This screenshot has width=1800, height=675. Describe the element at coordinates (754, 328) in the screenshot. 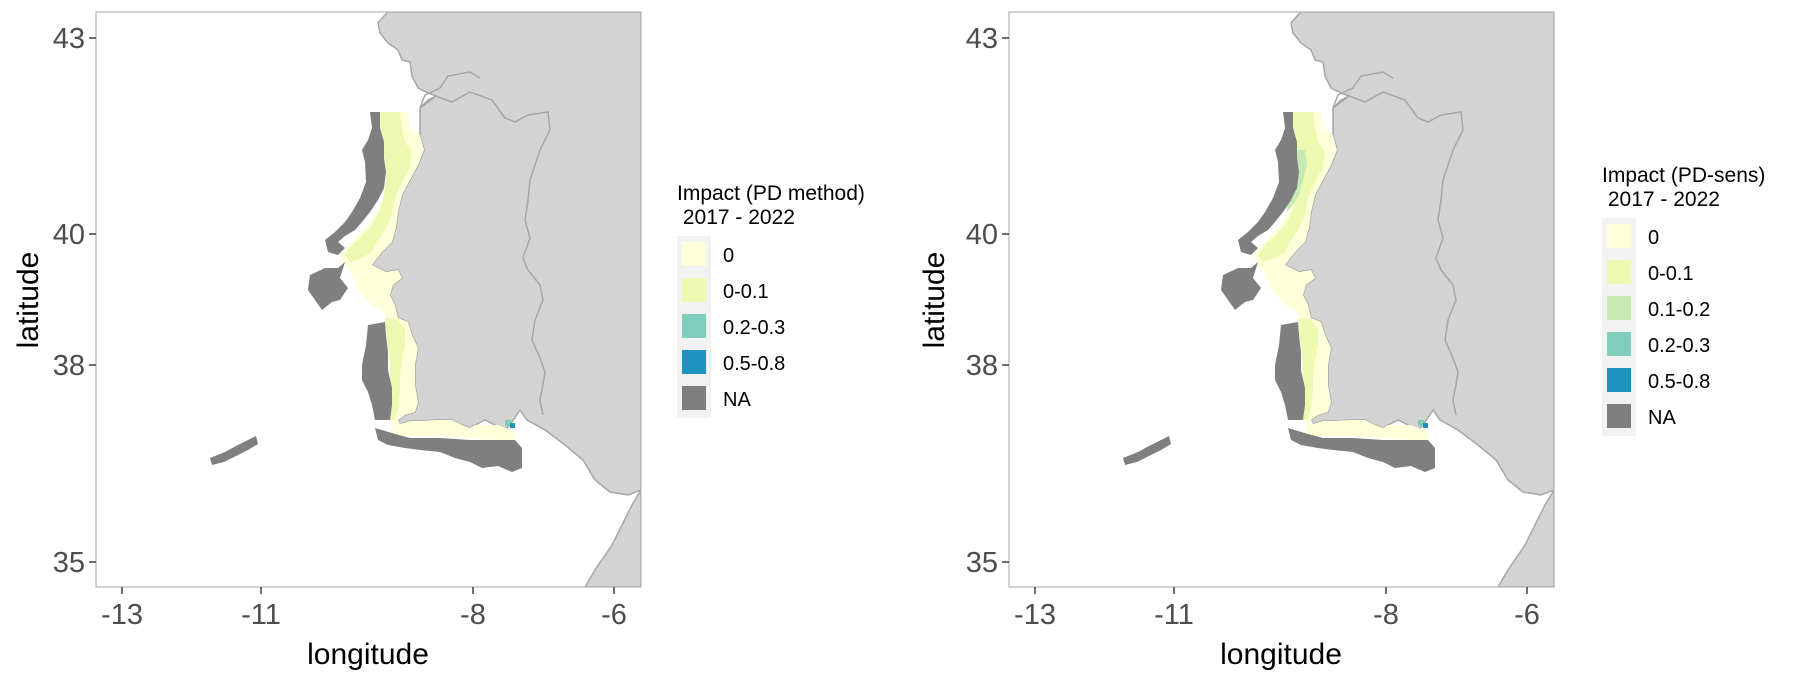

I see `legend-label-2: 0.2-0.3` at that location.